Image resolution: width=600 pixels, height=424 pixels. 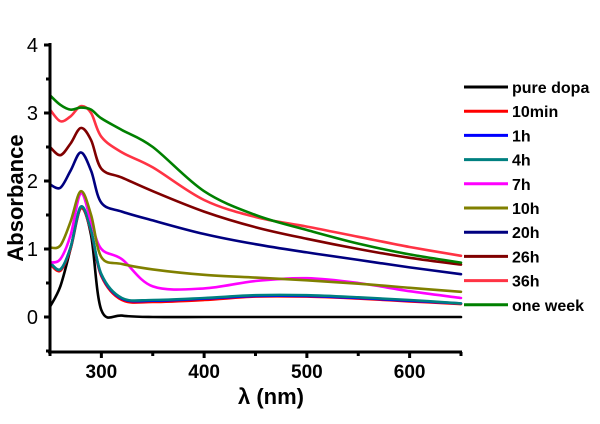 What do you see at coordinates (204, 372) in the screenshot?
I see `x-tick-label: 400` at bounding box center [204, 372].